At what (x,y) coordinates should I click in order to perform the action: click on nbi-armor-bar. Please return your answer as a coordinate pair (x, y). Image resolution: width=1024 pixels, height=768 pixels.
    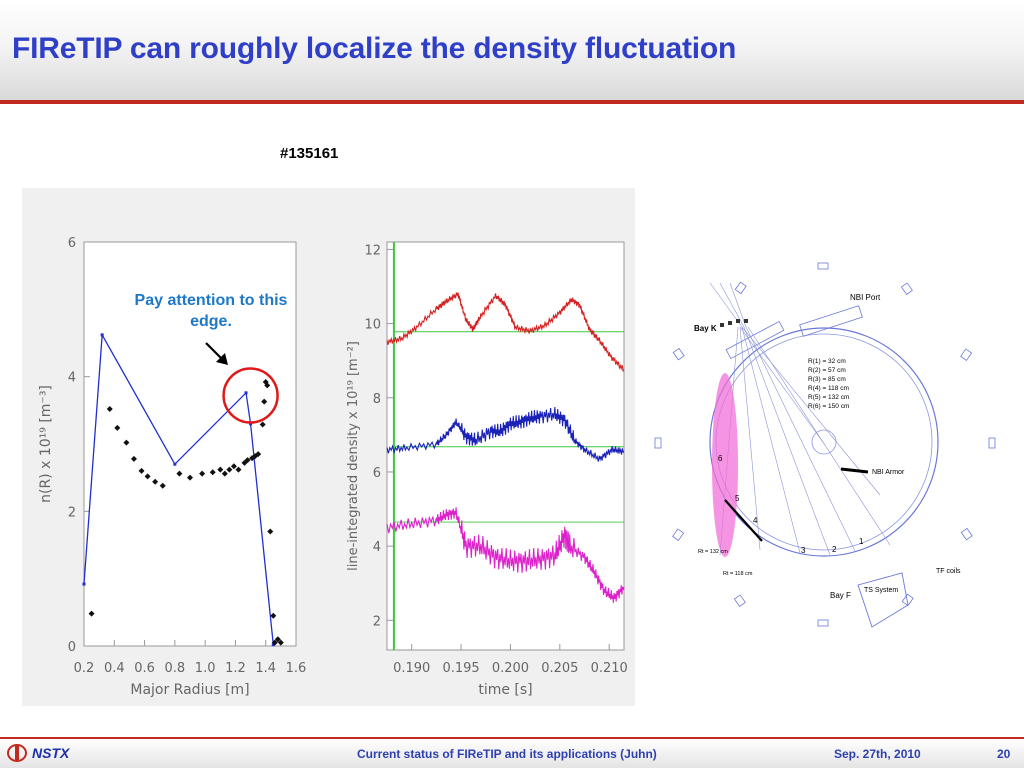
    Looking at the image, I should click on (854, 470).